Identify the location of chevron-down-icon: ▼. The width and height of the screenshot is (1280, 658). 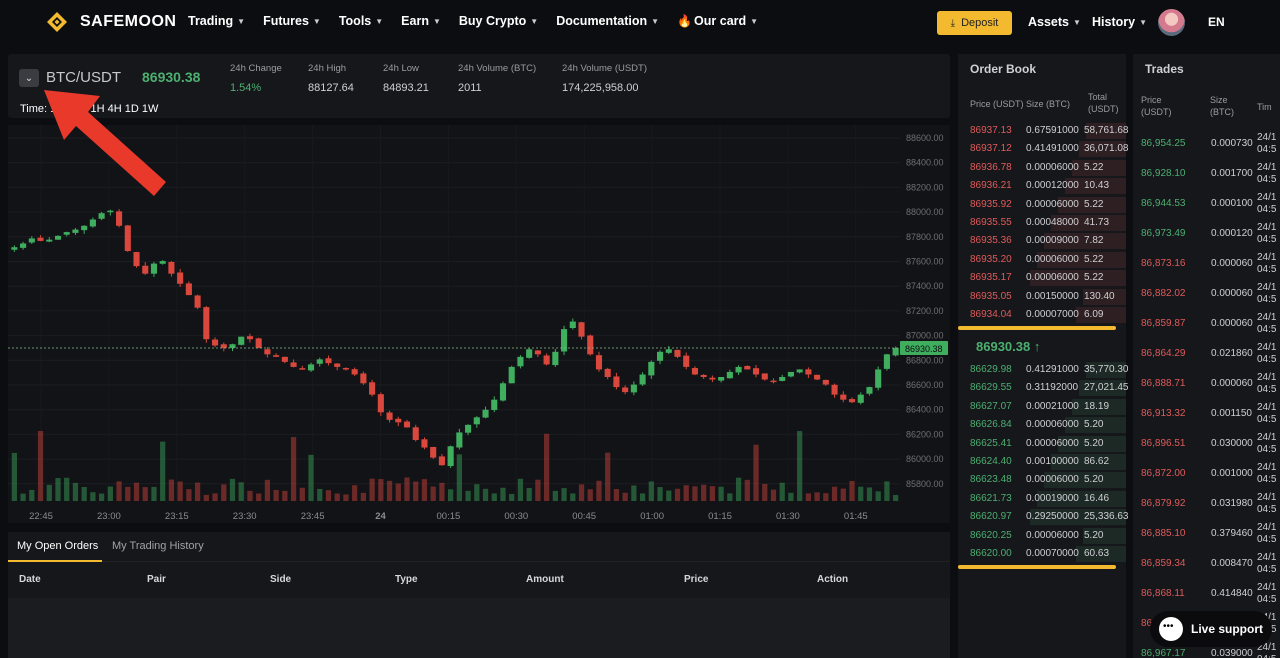
(754, 21).